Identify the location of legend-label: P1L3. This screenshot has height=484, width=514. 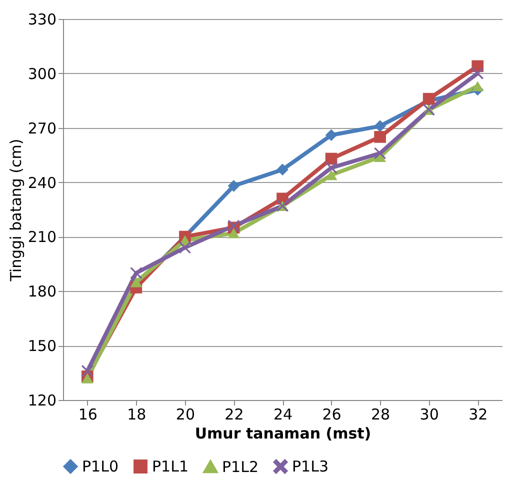
(310, 467).